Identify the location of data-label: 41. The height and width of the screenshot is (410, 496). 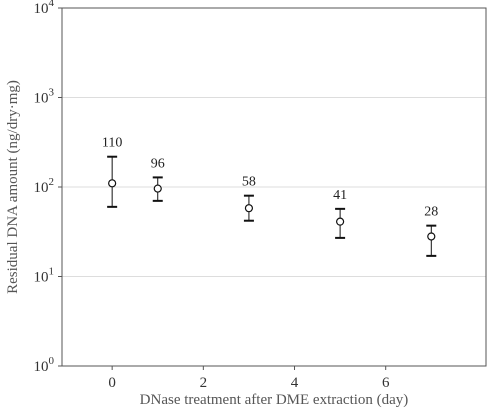
(340, 195).